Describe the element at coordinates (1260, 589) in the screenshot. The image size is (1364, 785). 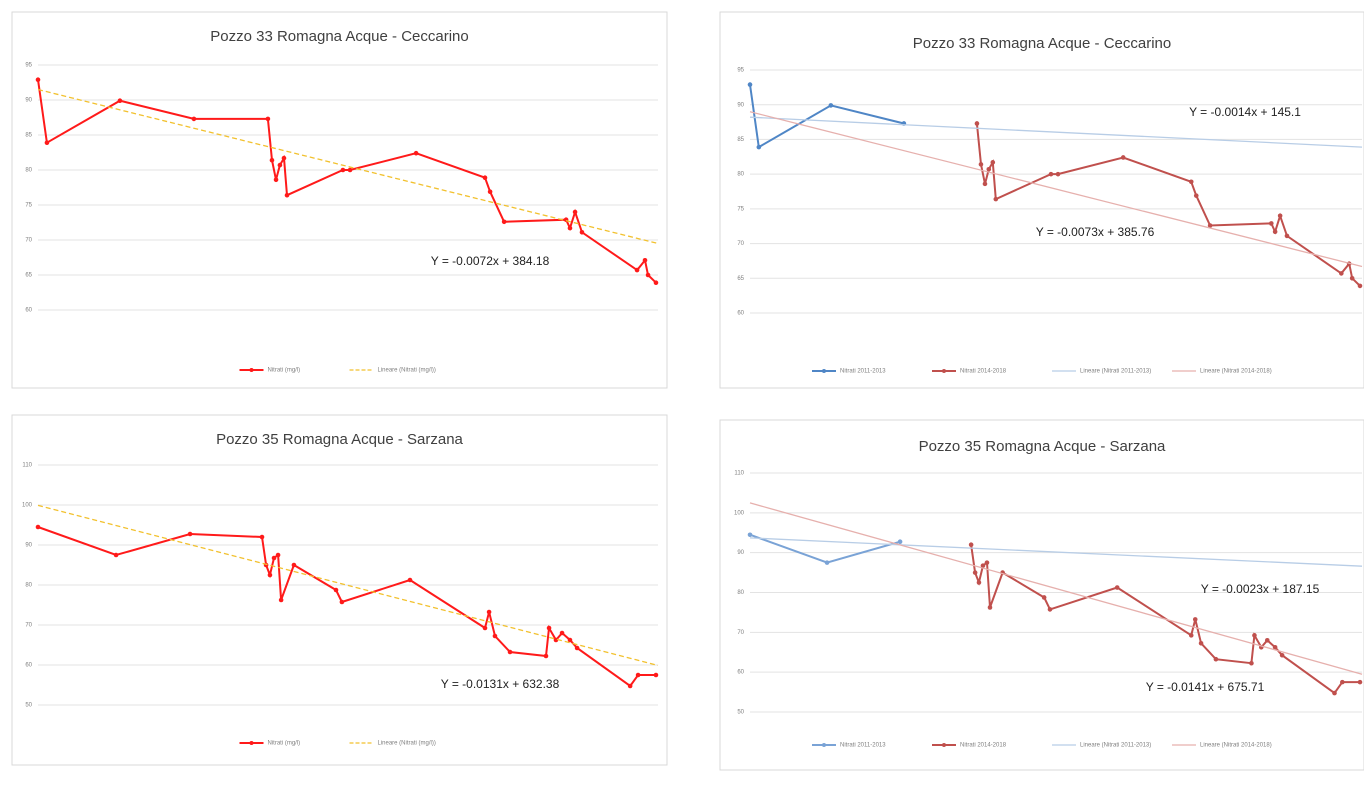
I see `trend-equation: Y = -0.0023x + 187.15` at that location.